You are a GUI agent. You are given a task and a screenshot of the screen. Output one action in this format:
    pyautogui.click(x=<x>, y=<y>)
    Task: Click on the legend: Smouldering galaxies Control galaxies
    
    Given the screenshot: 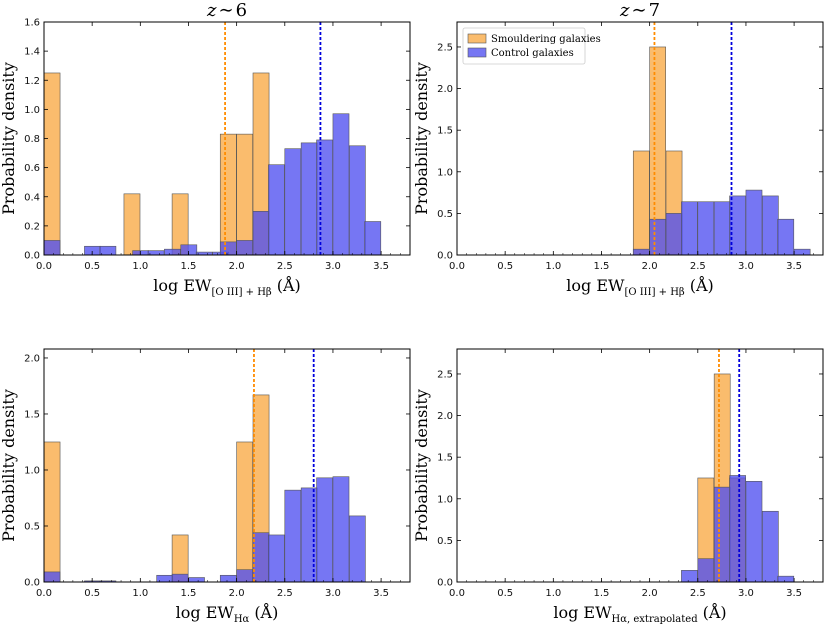 What is the action you would take?
    pyautogui.click(x=531, y=46)
    